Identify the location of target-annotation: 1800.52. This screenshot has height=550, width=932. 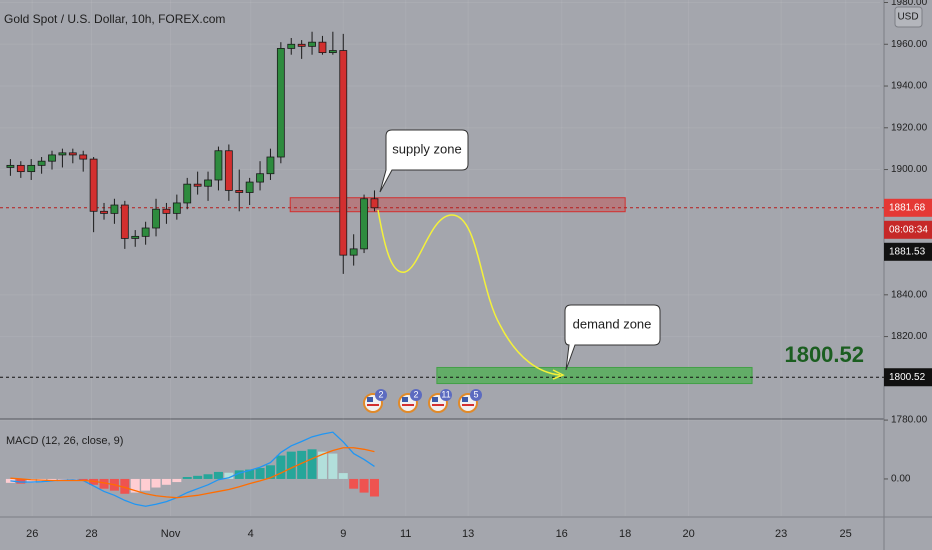
(824, 354).